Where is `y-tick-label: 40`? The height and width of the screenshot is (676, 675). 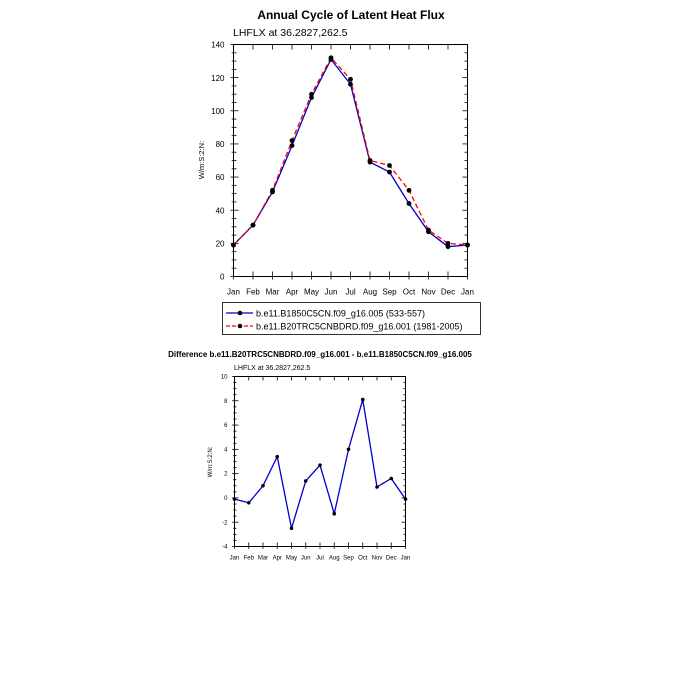
y-tick-label: 40 is located at coordinates (220, 210).